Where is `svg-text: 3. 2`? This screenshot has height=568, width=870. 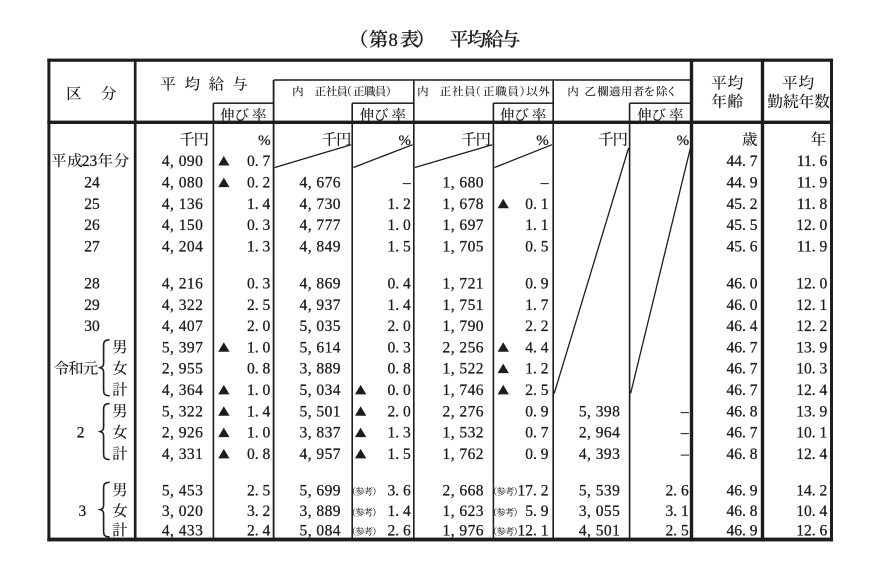 svg-text: 3. 2 is located at coordinates (258, 511).